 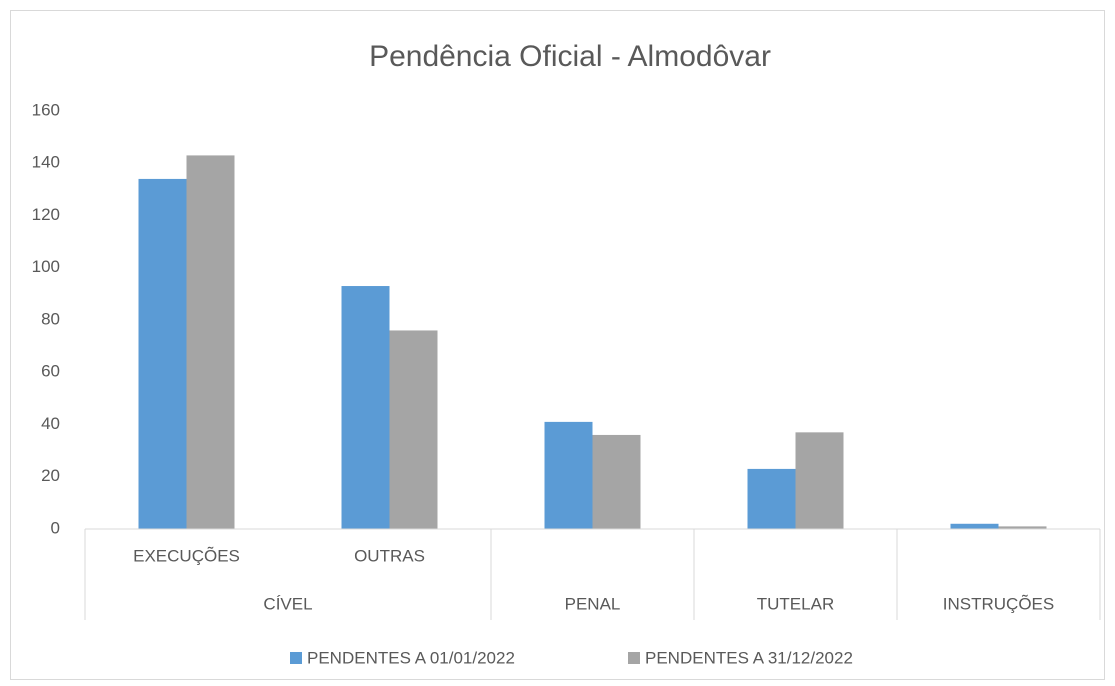 I want to click on y-tick-label: 140, so click(x=46, y=162).